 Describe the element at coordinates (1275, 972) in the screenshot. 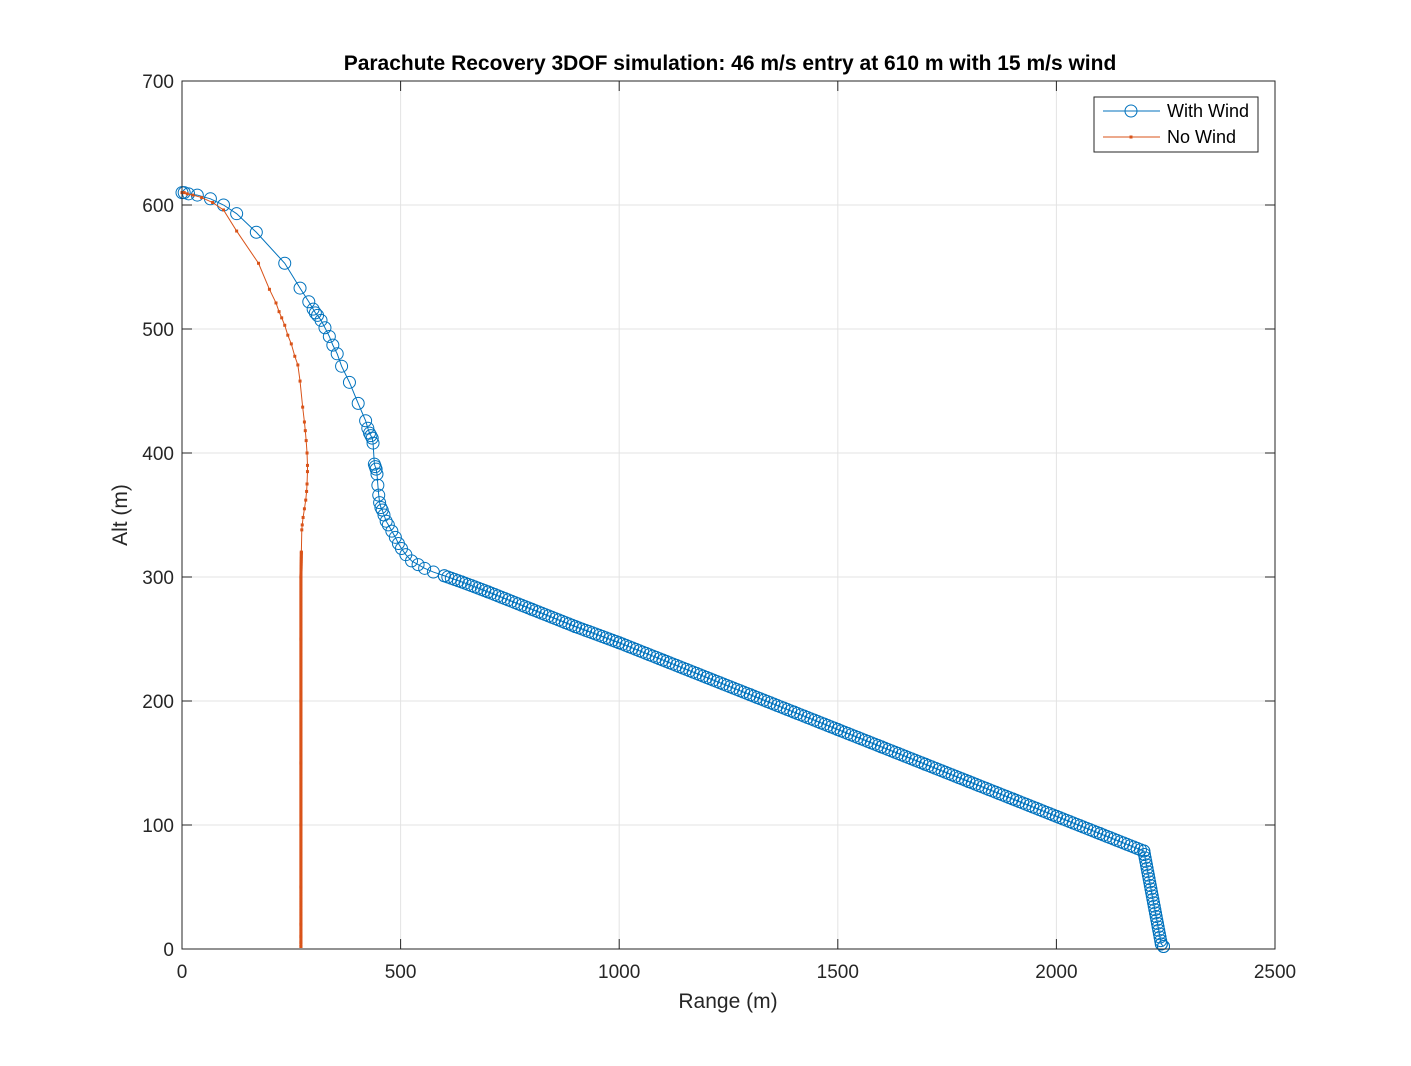

I see `x-tick-label: 2500` at that location.